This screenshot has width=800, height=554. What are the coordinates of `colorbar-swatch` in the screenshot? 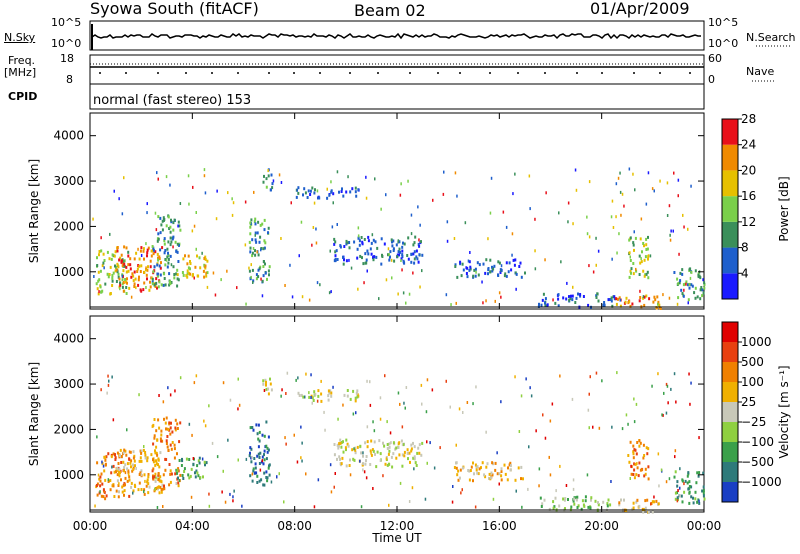 It's located at (730, 412).